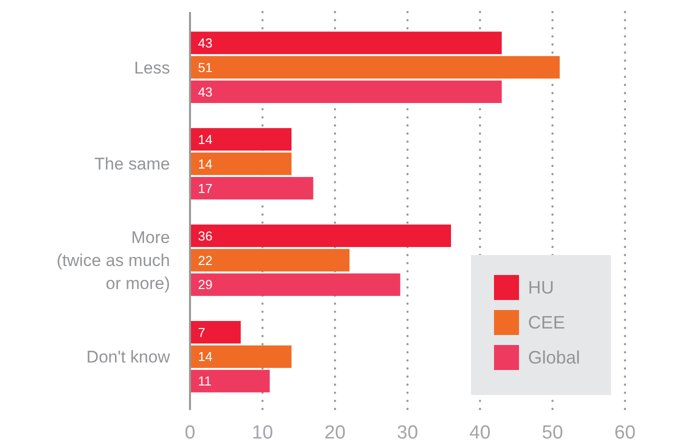 The image size is (673, 443). What do you see at coordinates (553, 432) in the screenshot?
I see `x-tick-label: 50` at bounding box center [553, 432].